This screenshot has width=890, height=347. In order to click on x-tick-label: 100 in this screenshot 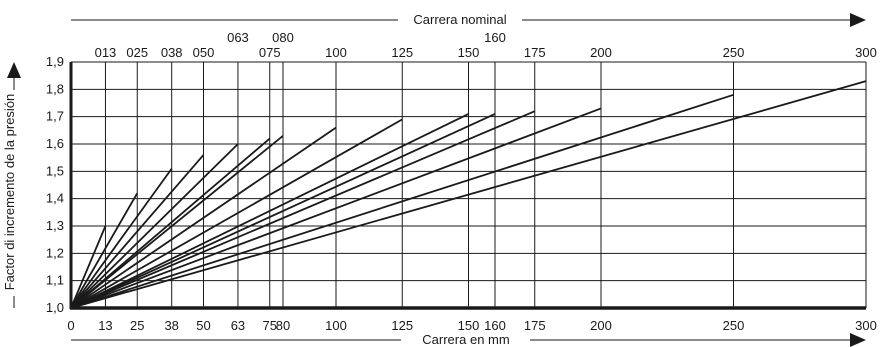, I will do `click(336, 325)`.